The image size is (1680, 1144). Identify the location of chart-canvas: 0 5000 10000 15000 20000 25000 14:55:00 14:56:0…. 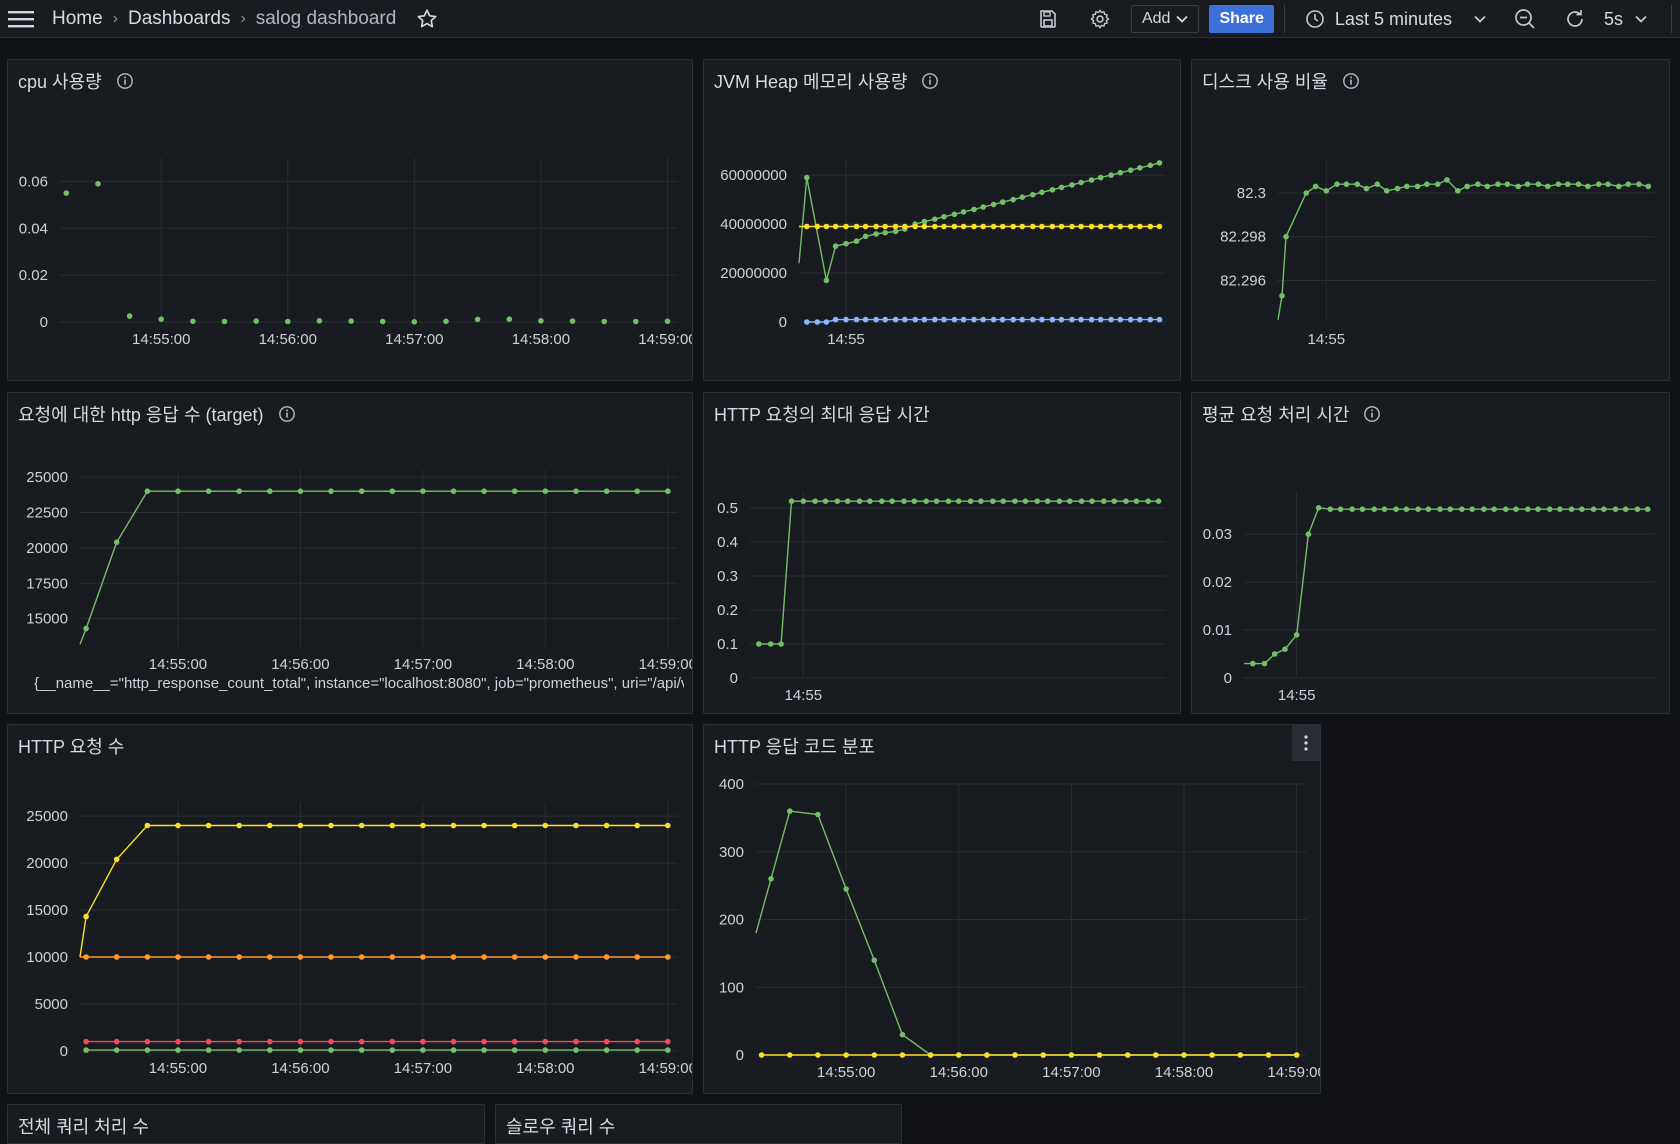
(350, 909).